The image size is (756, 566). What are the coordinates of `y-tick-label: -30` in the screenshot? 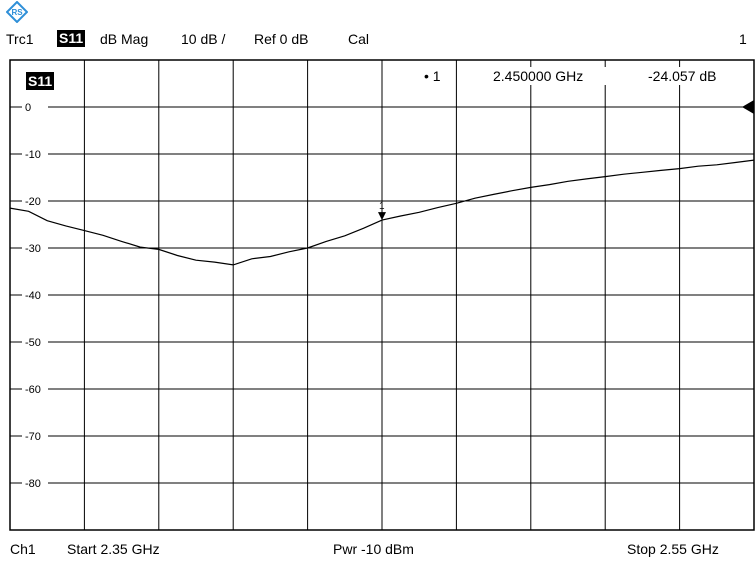 It's located at (33, 249).